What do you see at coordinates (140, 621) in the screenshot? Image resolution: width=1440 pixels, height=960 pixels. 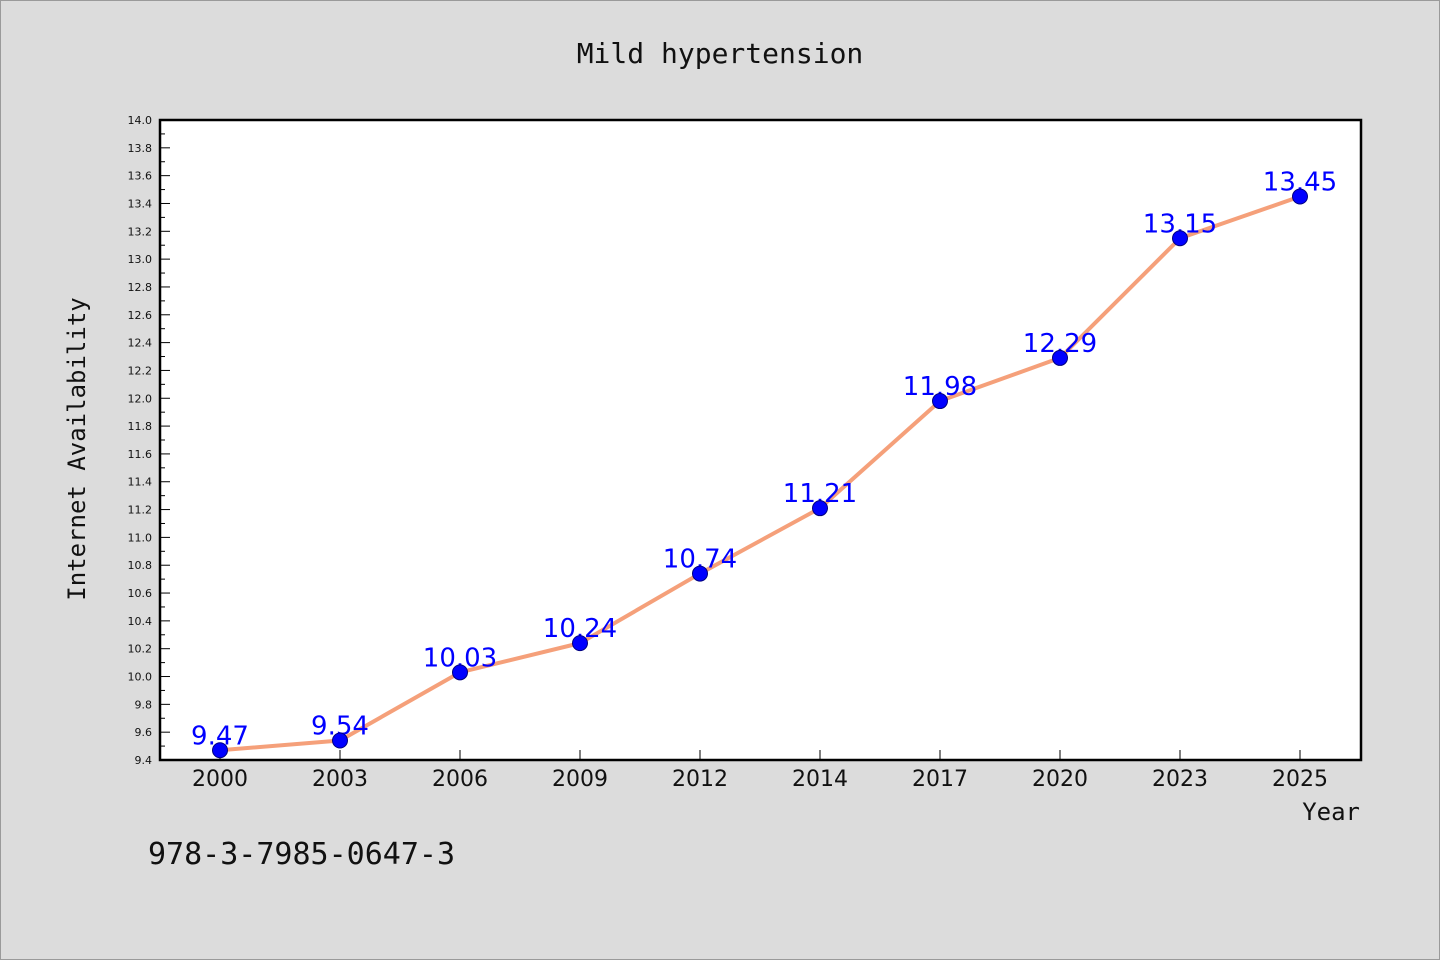 I see `y-tick-label: 10.4` at bounding box center [140, 621].